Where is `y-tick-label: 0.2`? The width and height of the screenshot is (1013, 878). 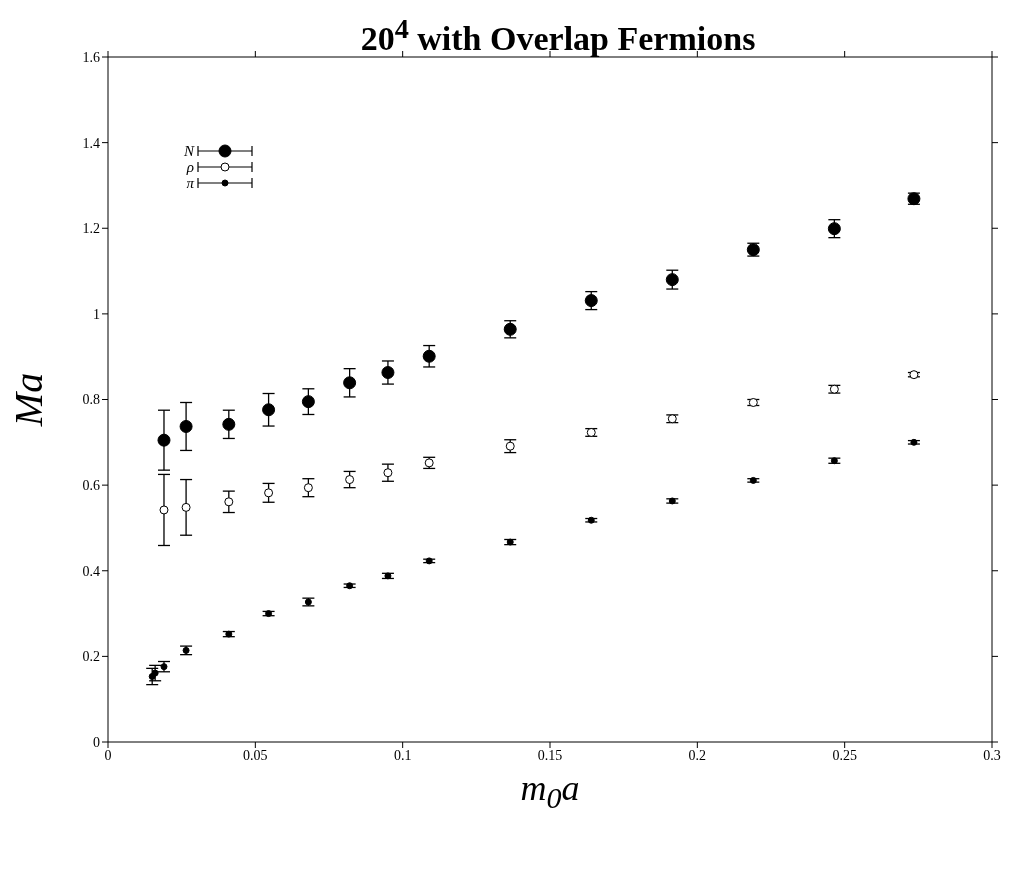 y-tick-label: 0.2 is located at coordinates (91, 657).